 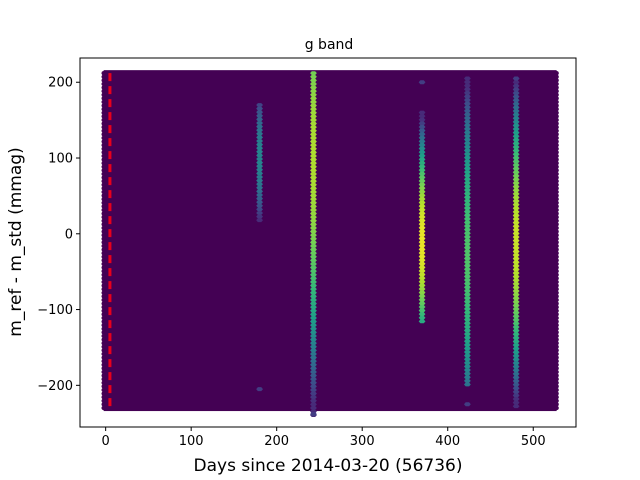 What do you see at coordinates (106, 441) in the screenshot?
I see `x-tick-label: 0` at bounding box center [106, 441].